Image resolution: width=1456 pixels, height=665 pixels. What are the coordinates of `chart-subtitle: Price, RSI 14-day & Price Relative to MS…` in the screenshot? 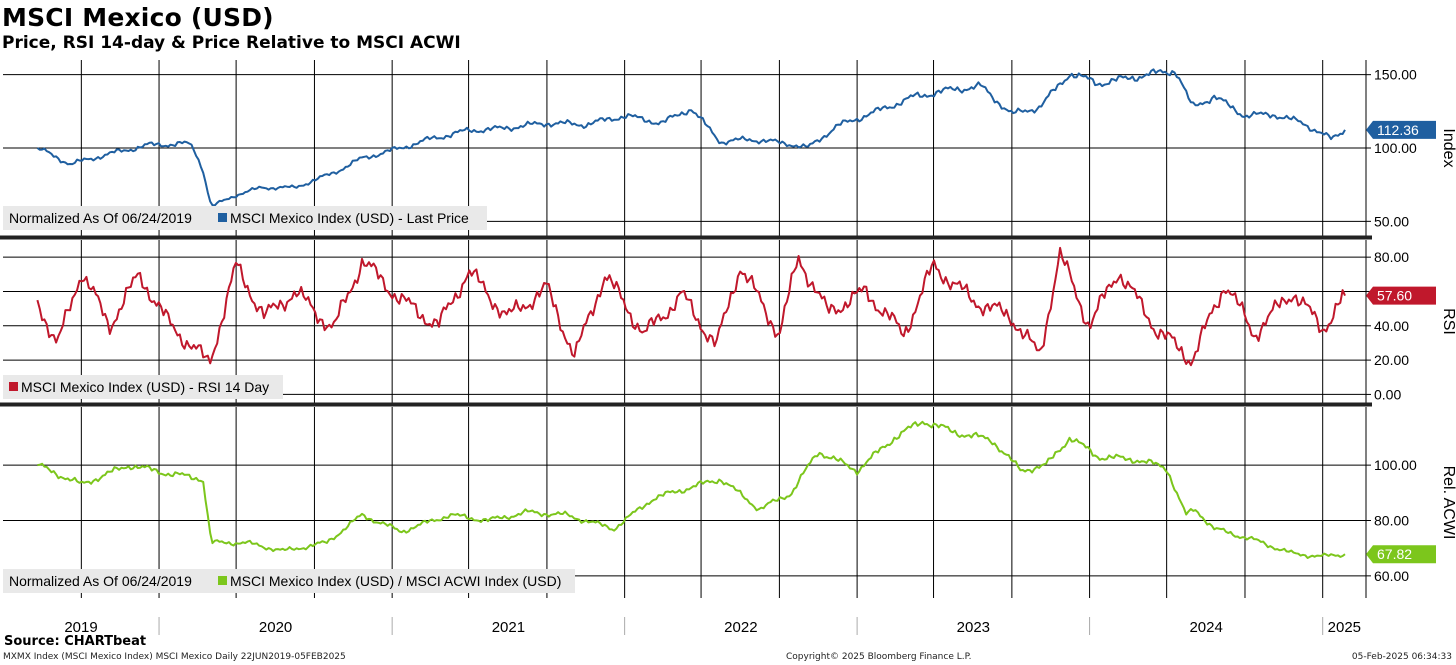 It's located at (231, 43).